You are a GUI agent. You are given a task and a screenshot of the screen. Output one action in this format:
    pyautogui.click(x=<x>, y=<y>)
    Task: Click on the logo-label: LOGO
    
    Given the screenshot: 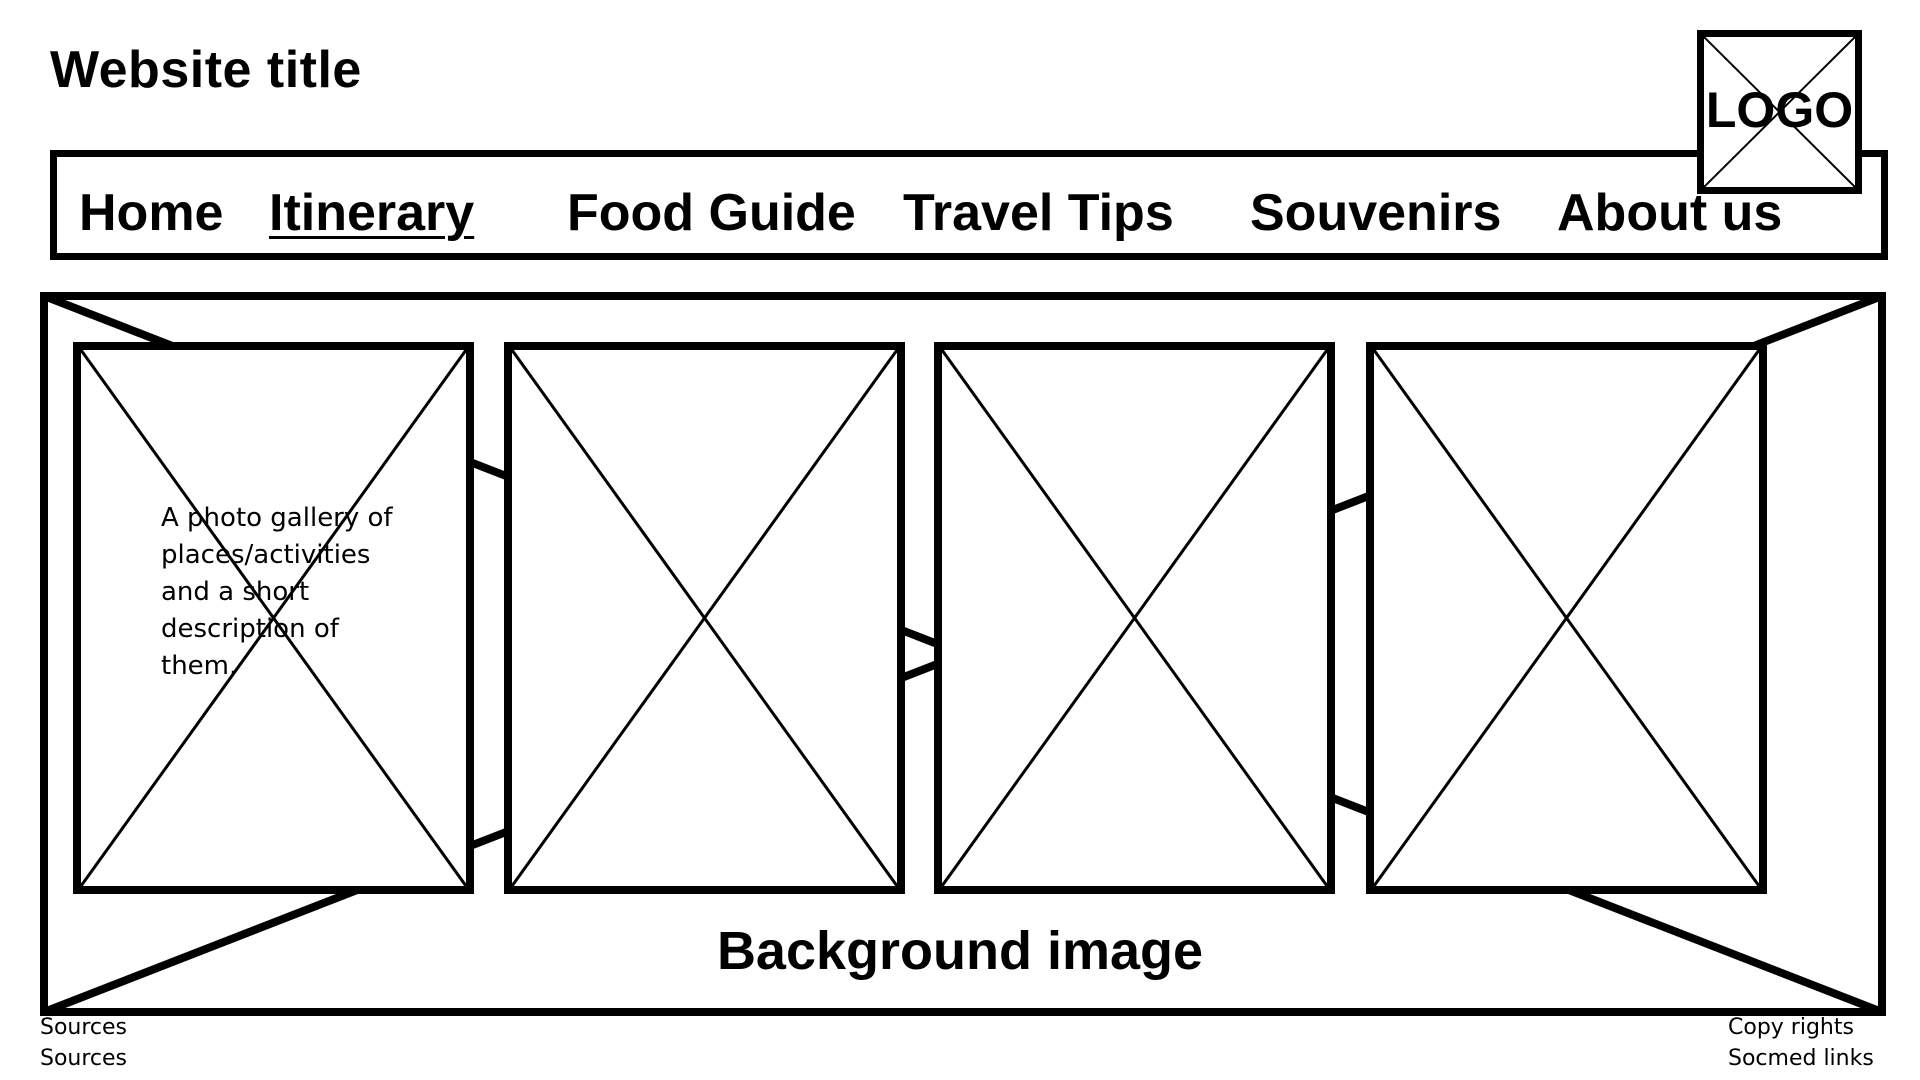 What is the action you would take?
    pyautogui.click(x=1779, y=110)
    